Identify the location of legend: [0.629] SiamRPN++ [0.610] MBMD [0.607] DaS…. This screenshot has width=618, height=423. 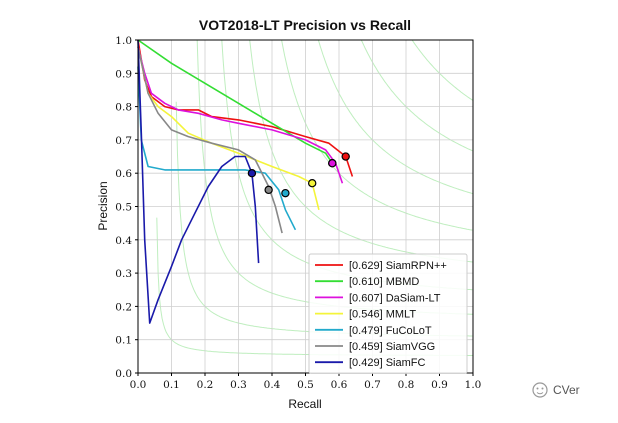
(388, 313).